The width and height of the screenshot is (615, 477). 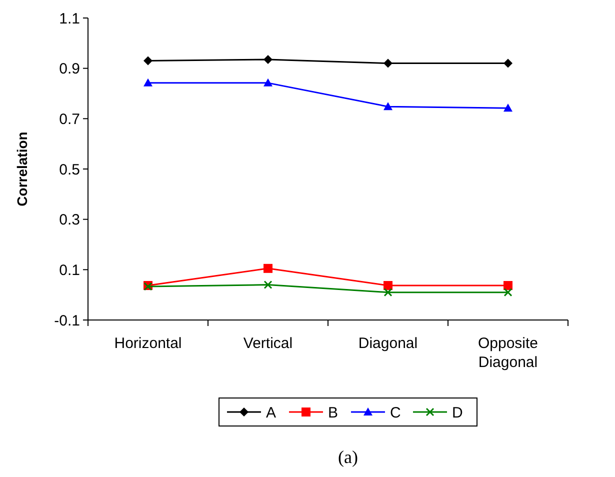 I want to click on y-tick-label: 1.1, so click(x=69, y=19).